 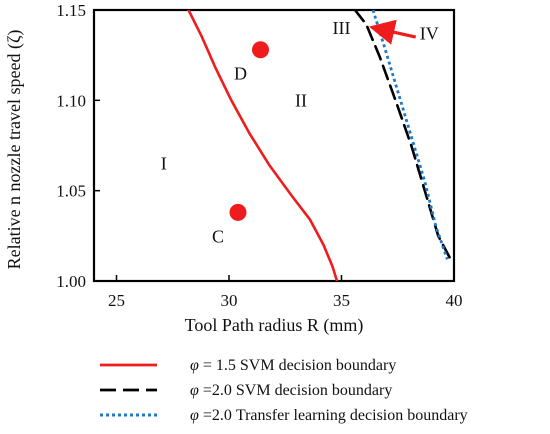 What do you see at coordinates (454, 300) in the screenshot?
I see `x-tick-label: 40` at bounding box center [454, 300].